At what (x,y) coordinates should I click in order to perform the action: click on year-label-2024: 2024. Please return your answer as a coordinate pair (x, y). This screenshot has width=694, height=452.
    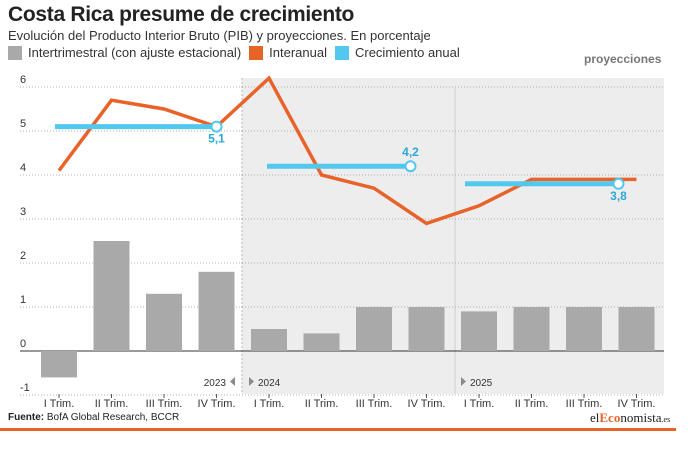
    Looking at the image, I should click on (269, 383).